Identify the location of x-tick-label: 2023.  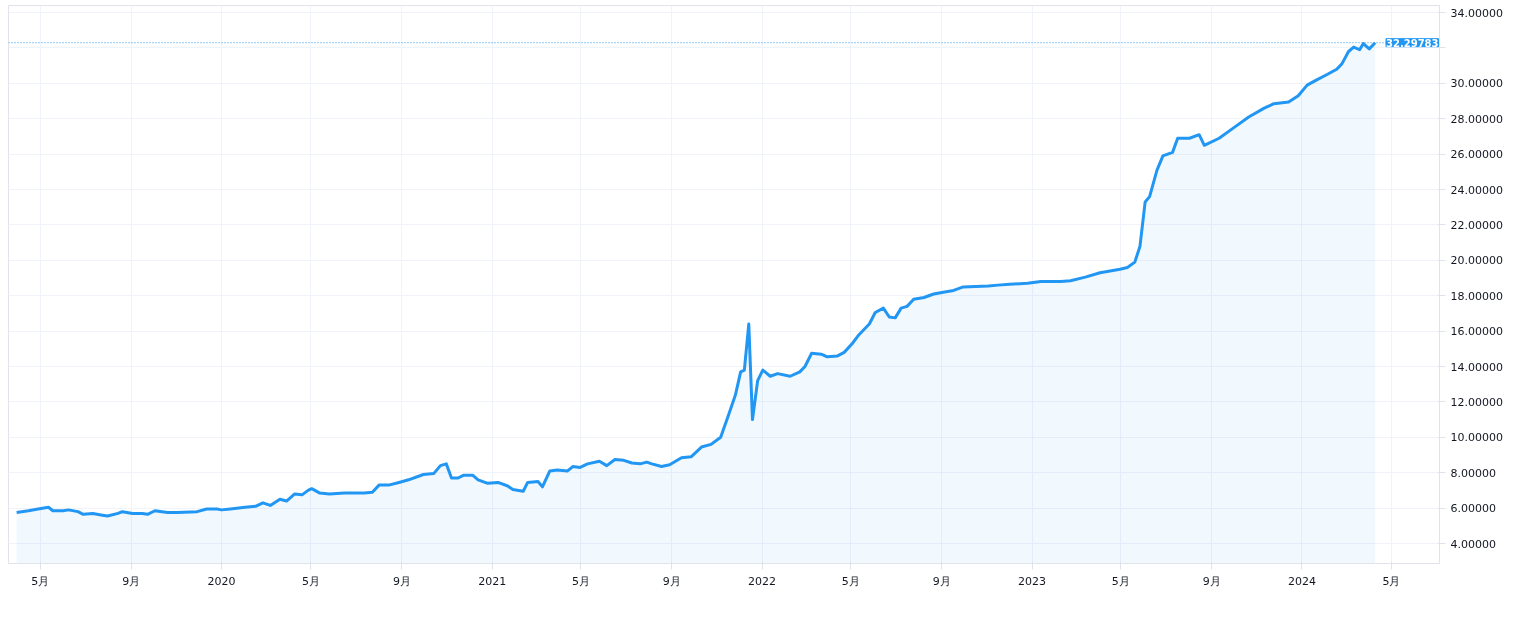
(1032, 581).